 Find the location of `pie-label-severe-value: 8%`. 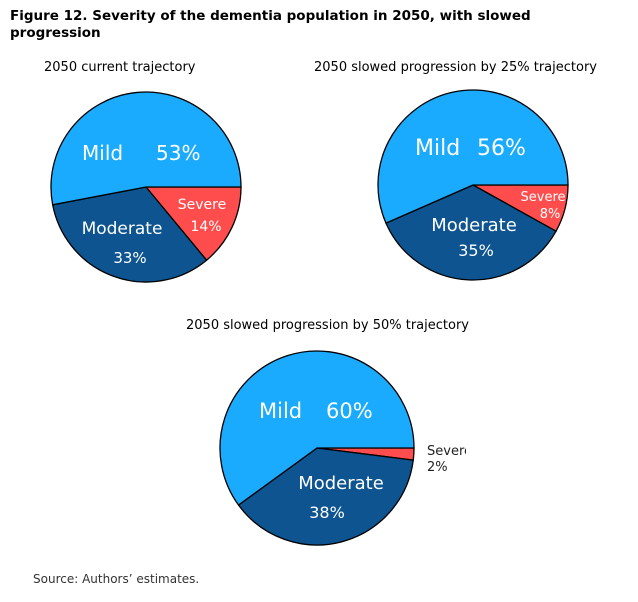

pie-label-severe-value: 8% is located at coordinates (550, 214).